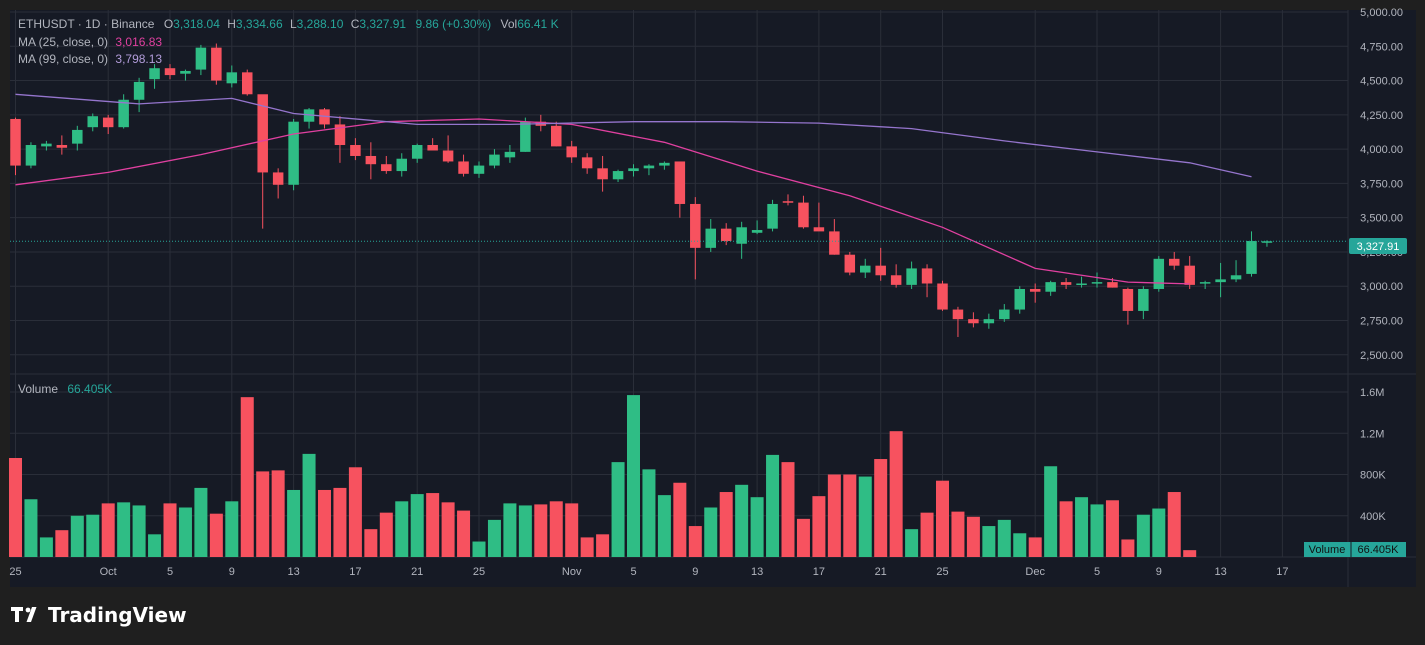 The width and height of the screenshot is (1425, 645). I want to click on volume-axis: 400K 800K 1.2M 1.6M, so click(1373, 455).